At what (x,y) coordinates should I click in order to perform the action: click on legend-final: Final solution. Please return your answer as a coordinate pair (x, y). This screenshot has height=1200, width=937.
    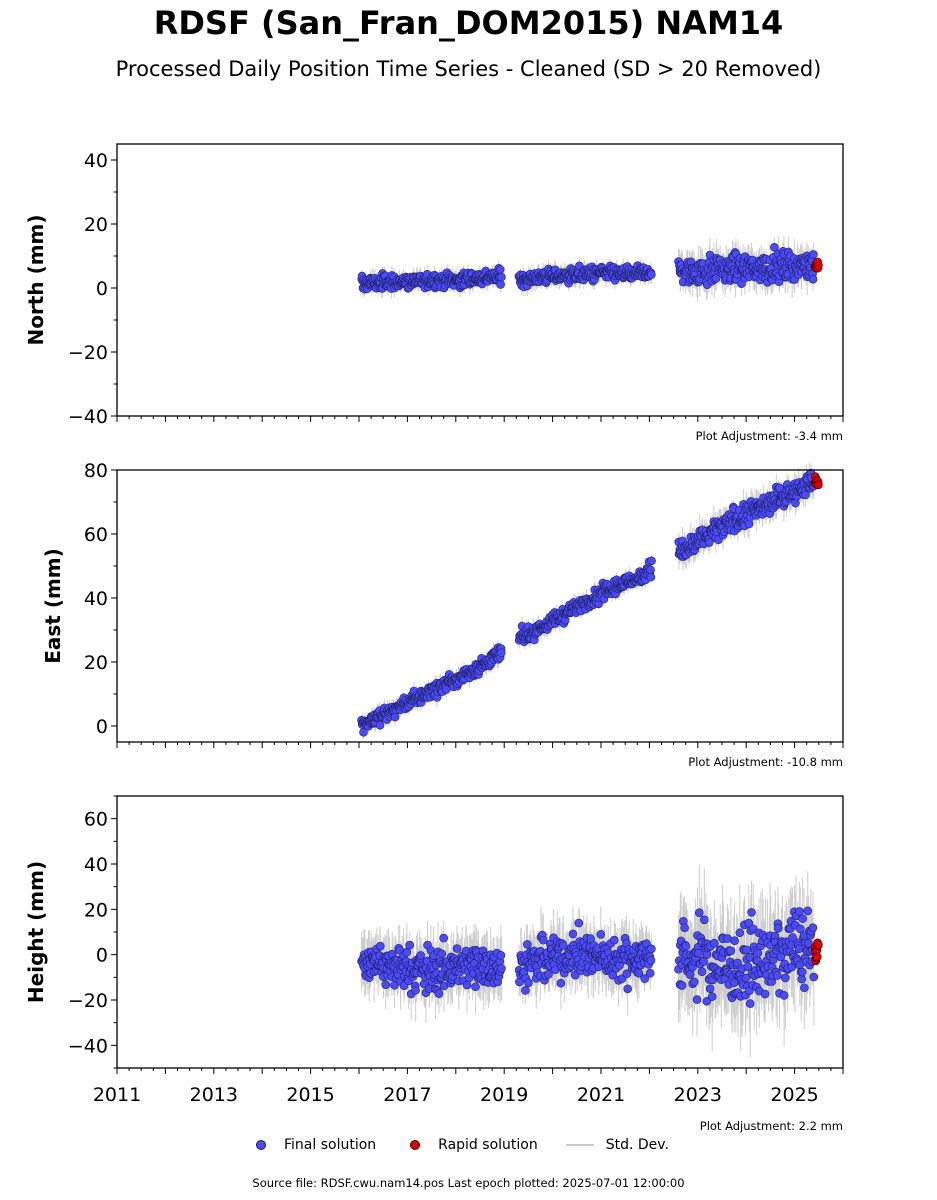
    Looking at the image, I should click on (313, 1145).